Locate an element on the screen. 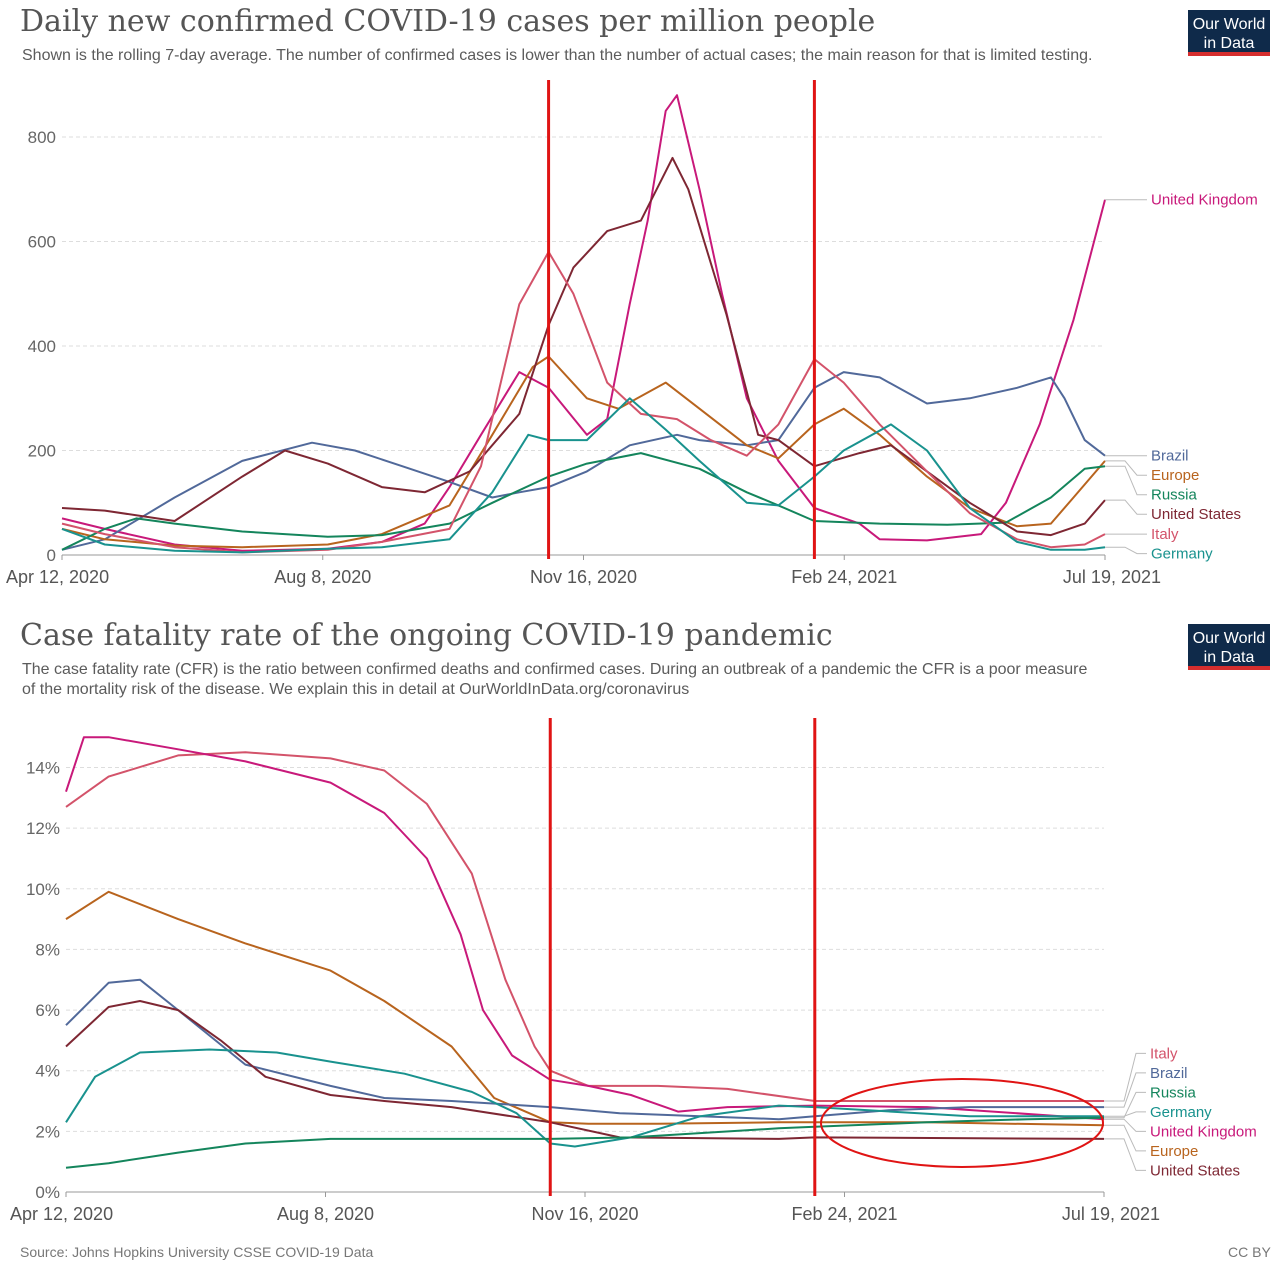  owid-logo-1: Our World in Data is located at coordinates (1229, 33).